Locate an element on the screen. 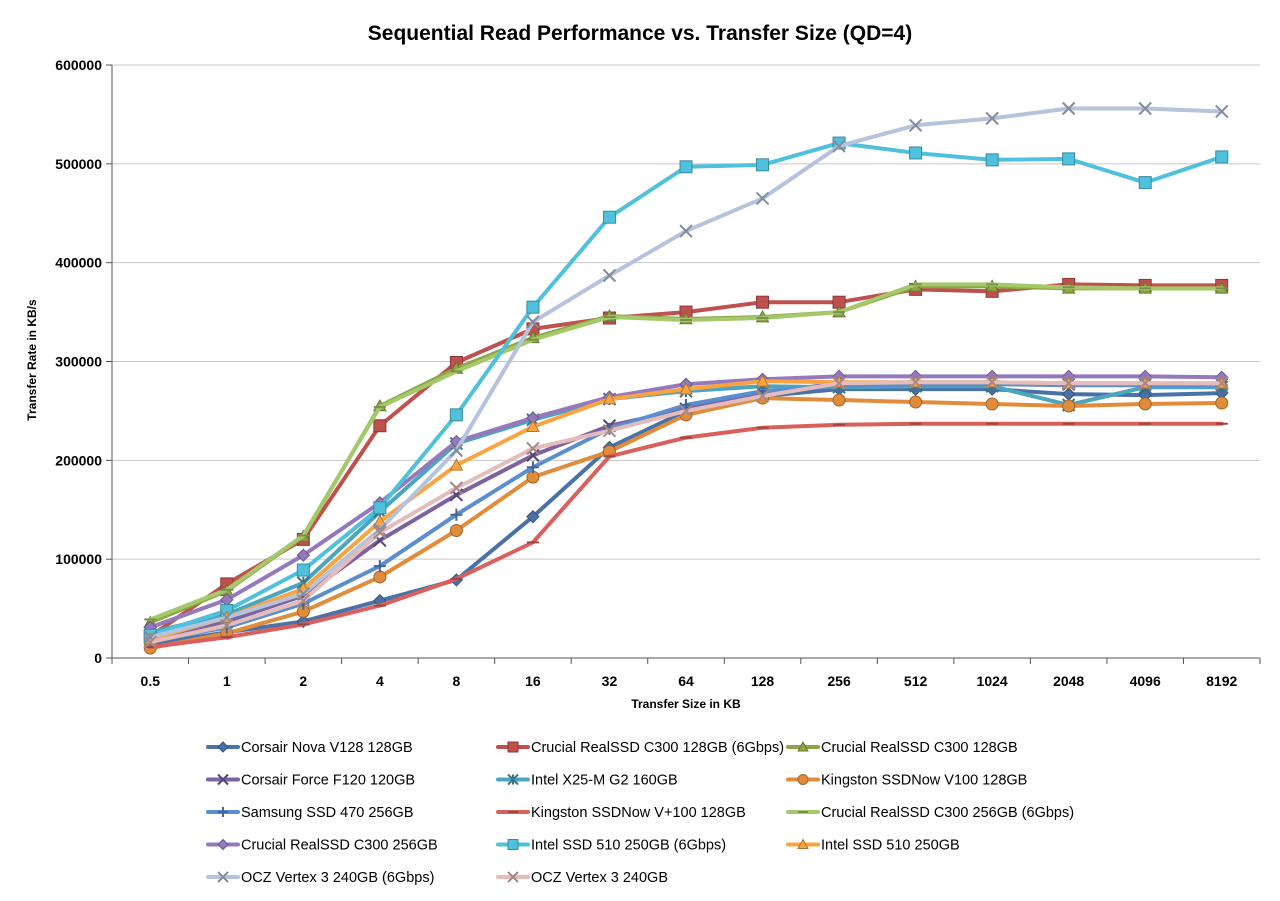  legend-item-11: Intel SSD 510 250GB is located at coordinates (873, 846).